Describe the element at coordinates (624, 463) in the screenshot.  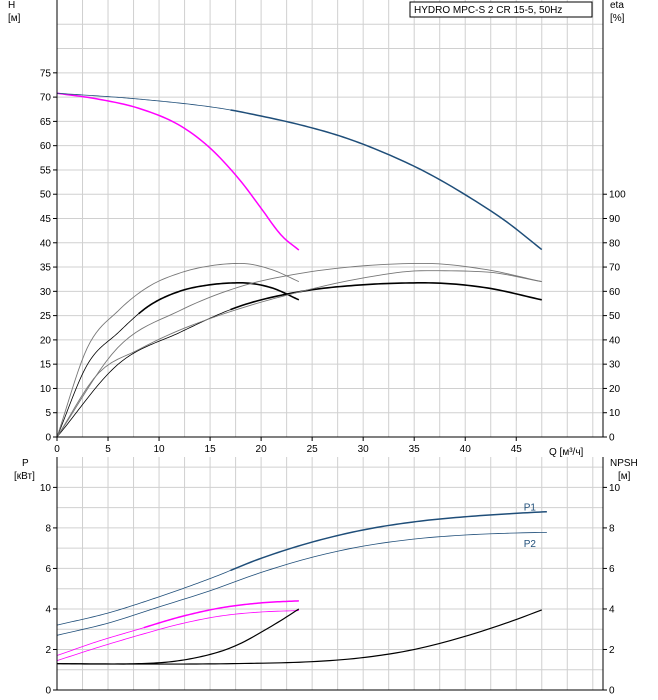
I see `npsh-axis-label-line1: NPSH` at that location.